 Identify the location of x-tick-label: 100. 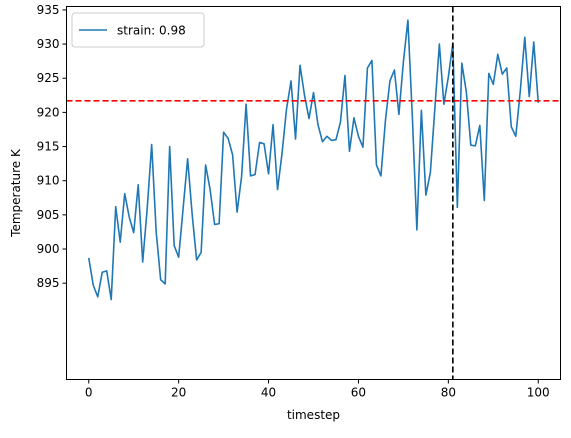
(538, 393).